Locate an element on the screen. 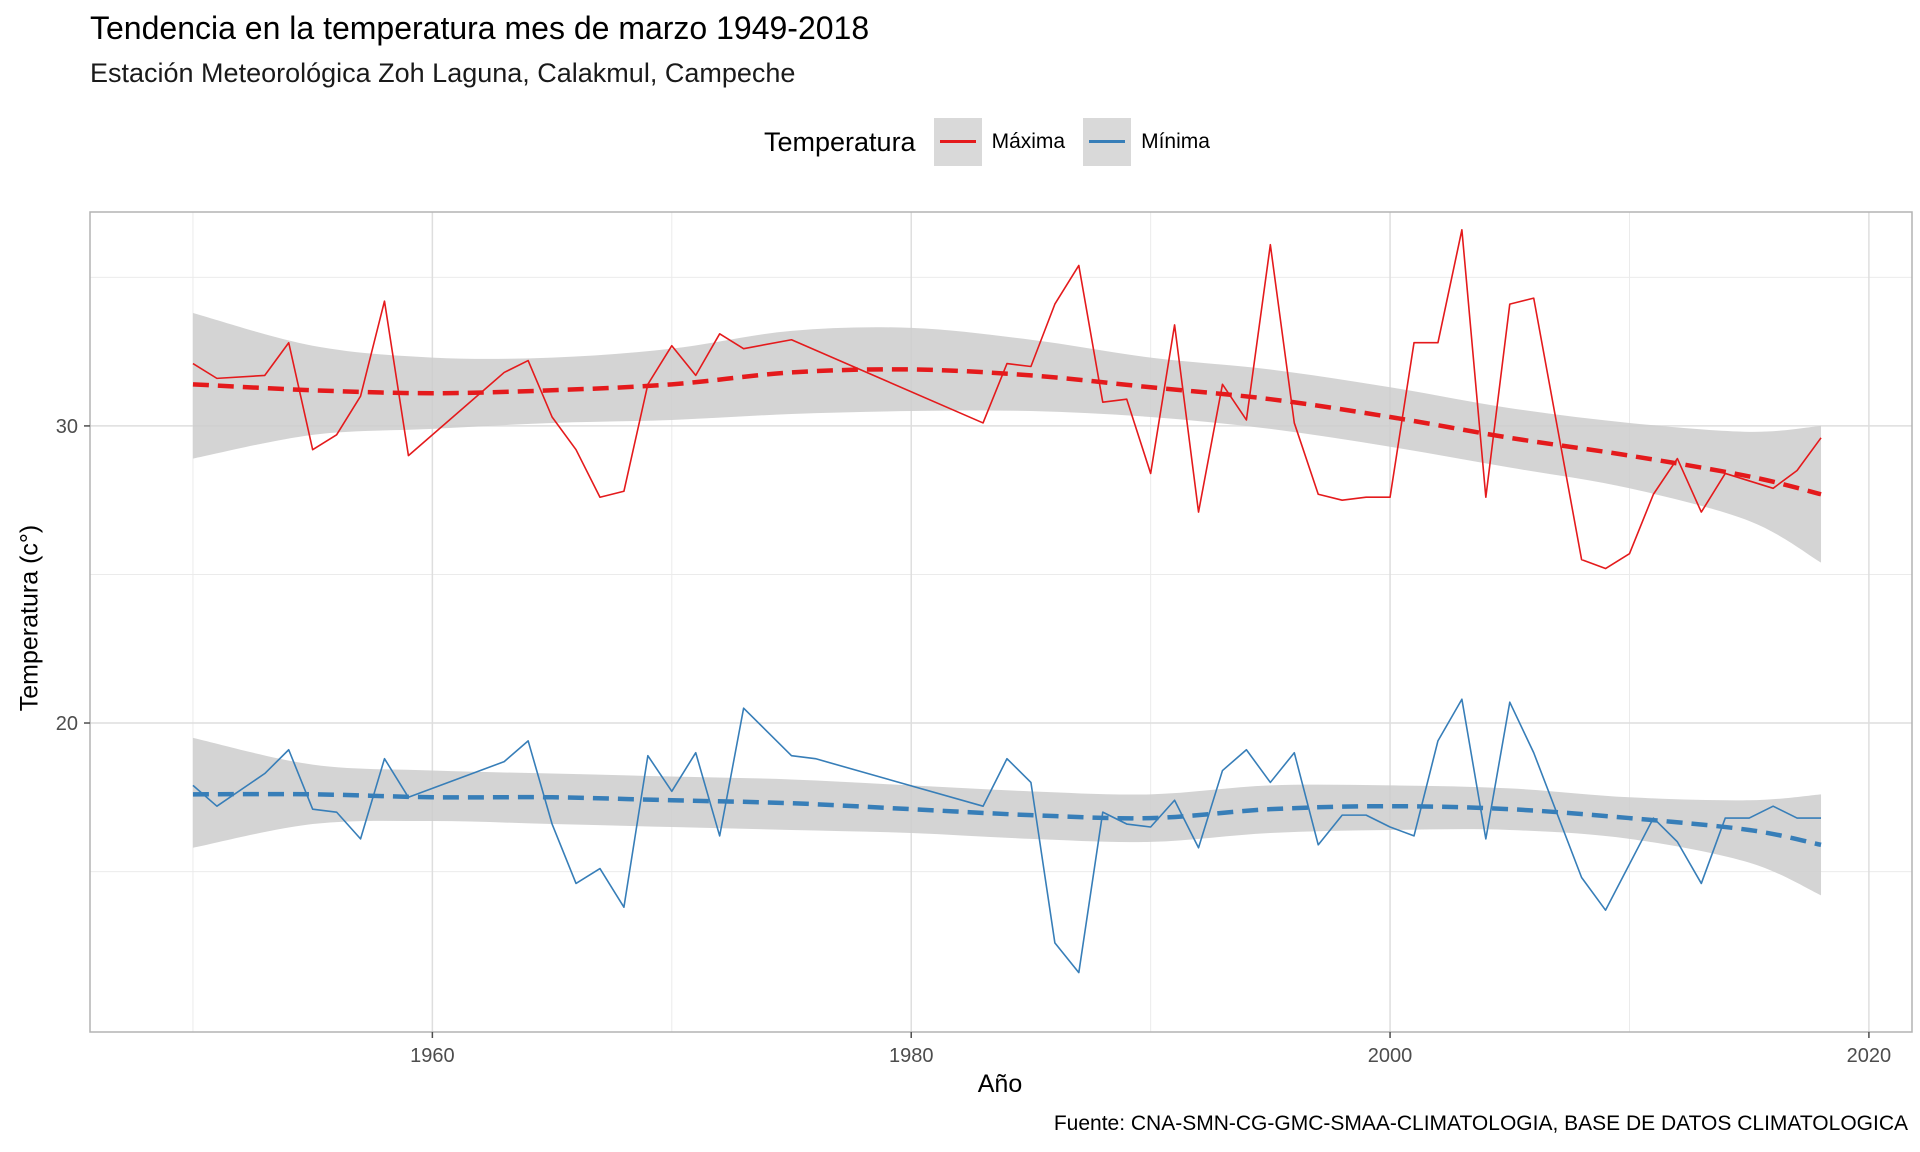 The width and height of the screenshot is (1920, 1152). legend: Temperatura Máxima Mínima is located at coordinates (996, 142).